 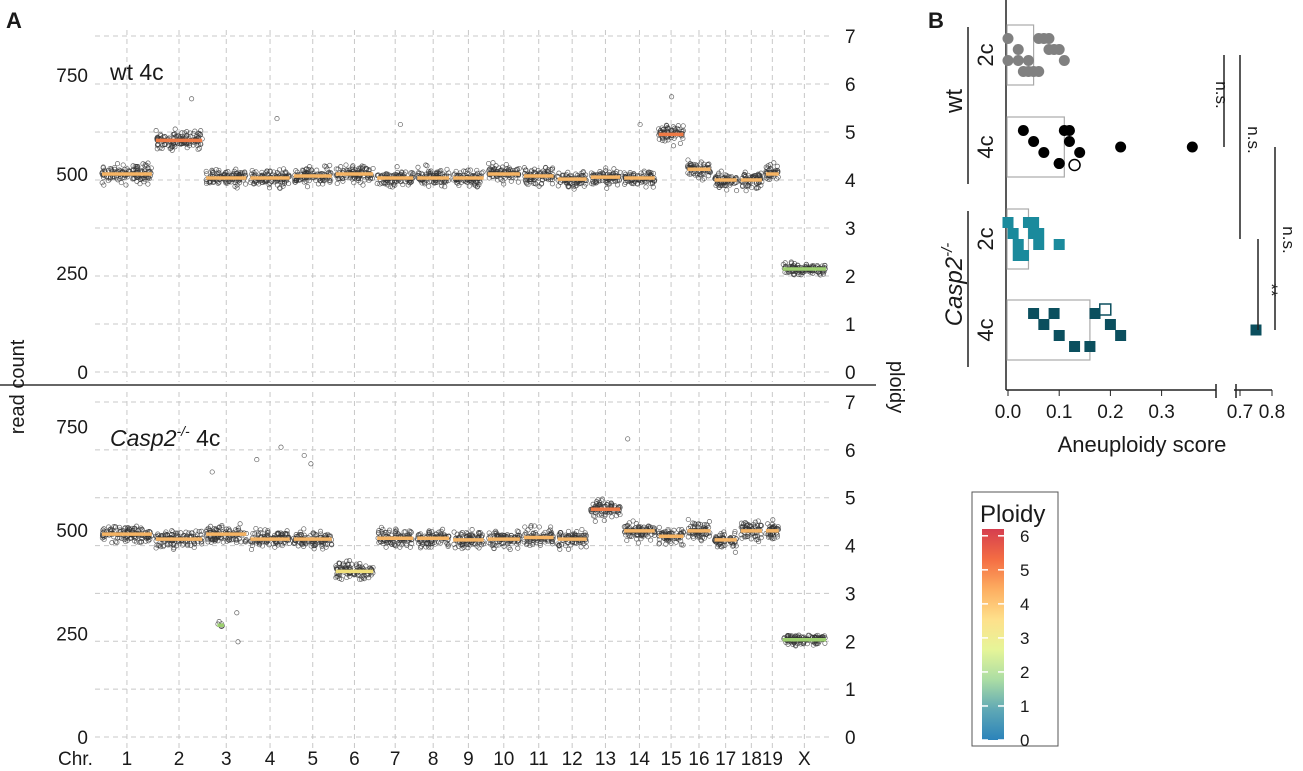 What do you see at coordinates (395, 759) in the screenshot?
I see `chromosome-tick-label: 7` at bounding box center [395, 759].